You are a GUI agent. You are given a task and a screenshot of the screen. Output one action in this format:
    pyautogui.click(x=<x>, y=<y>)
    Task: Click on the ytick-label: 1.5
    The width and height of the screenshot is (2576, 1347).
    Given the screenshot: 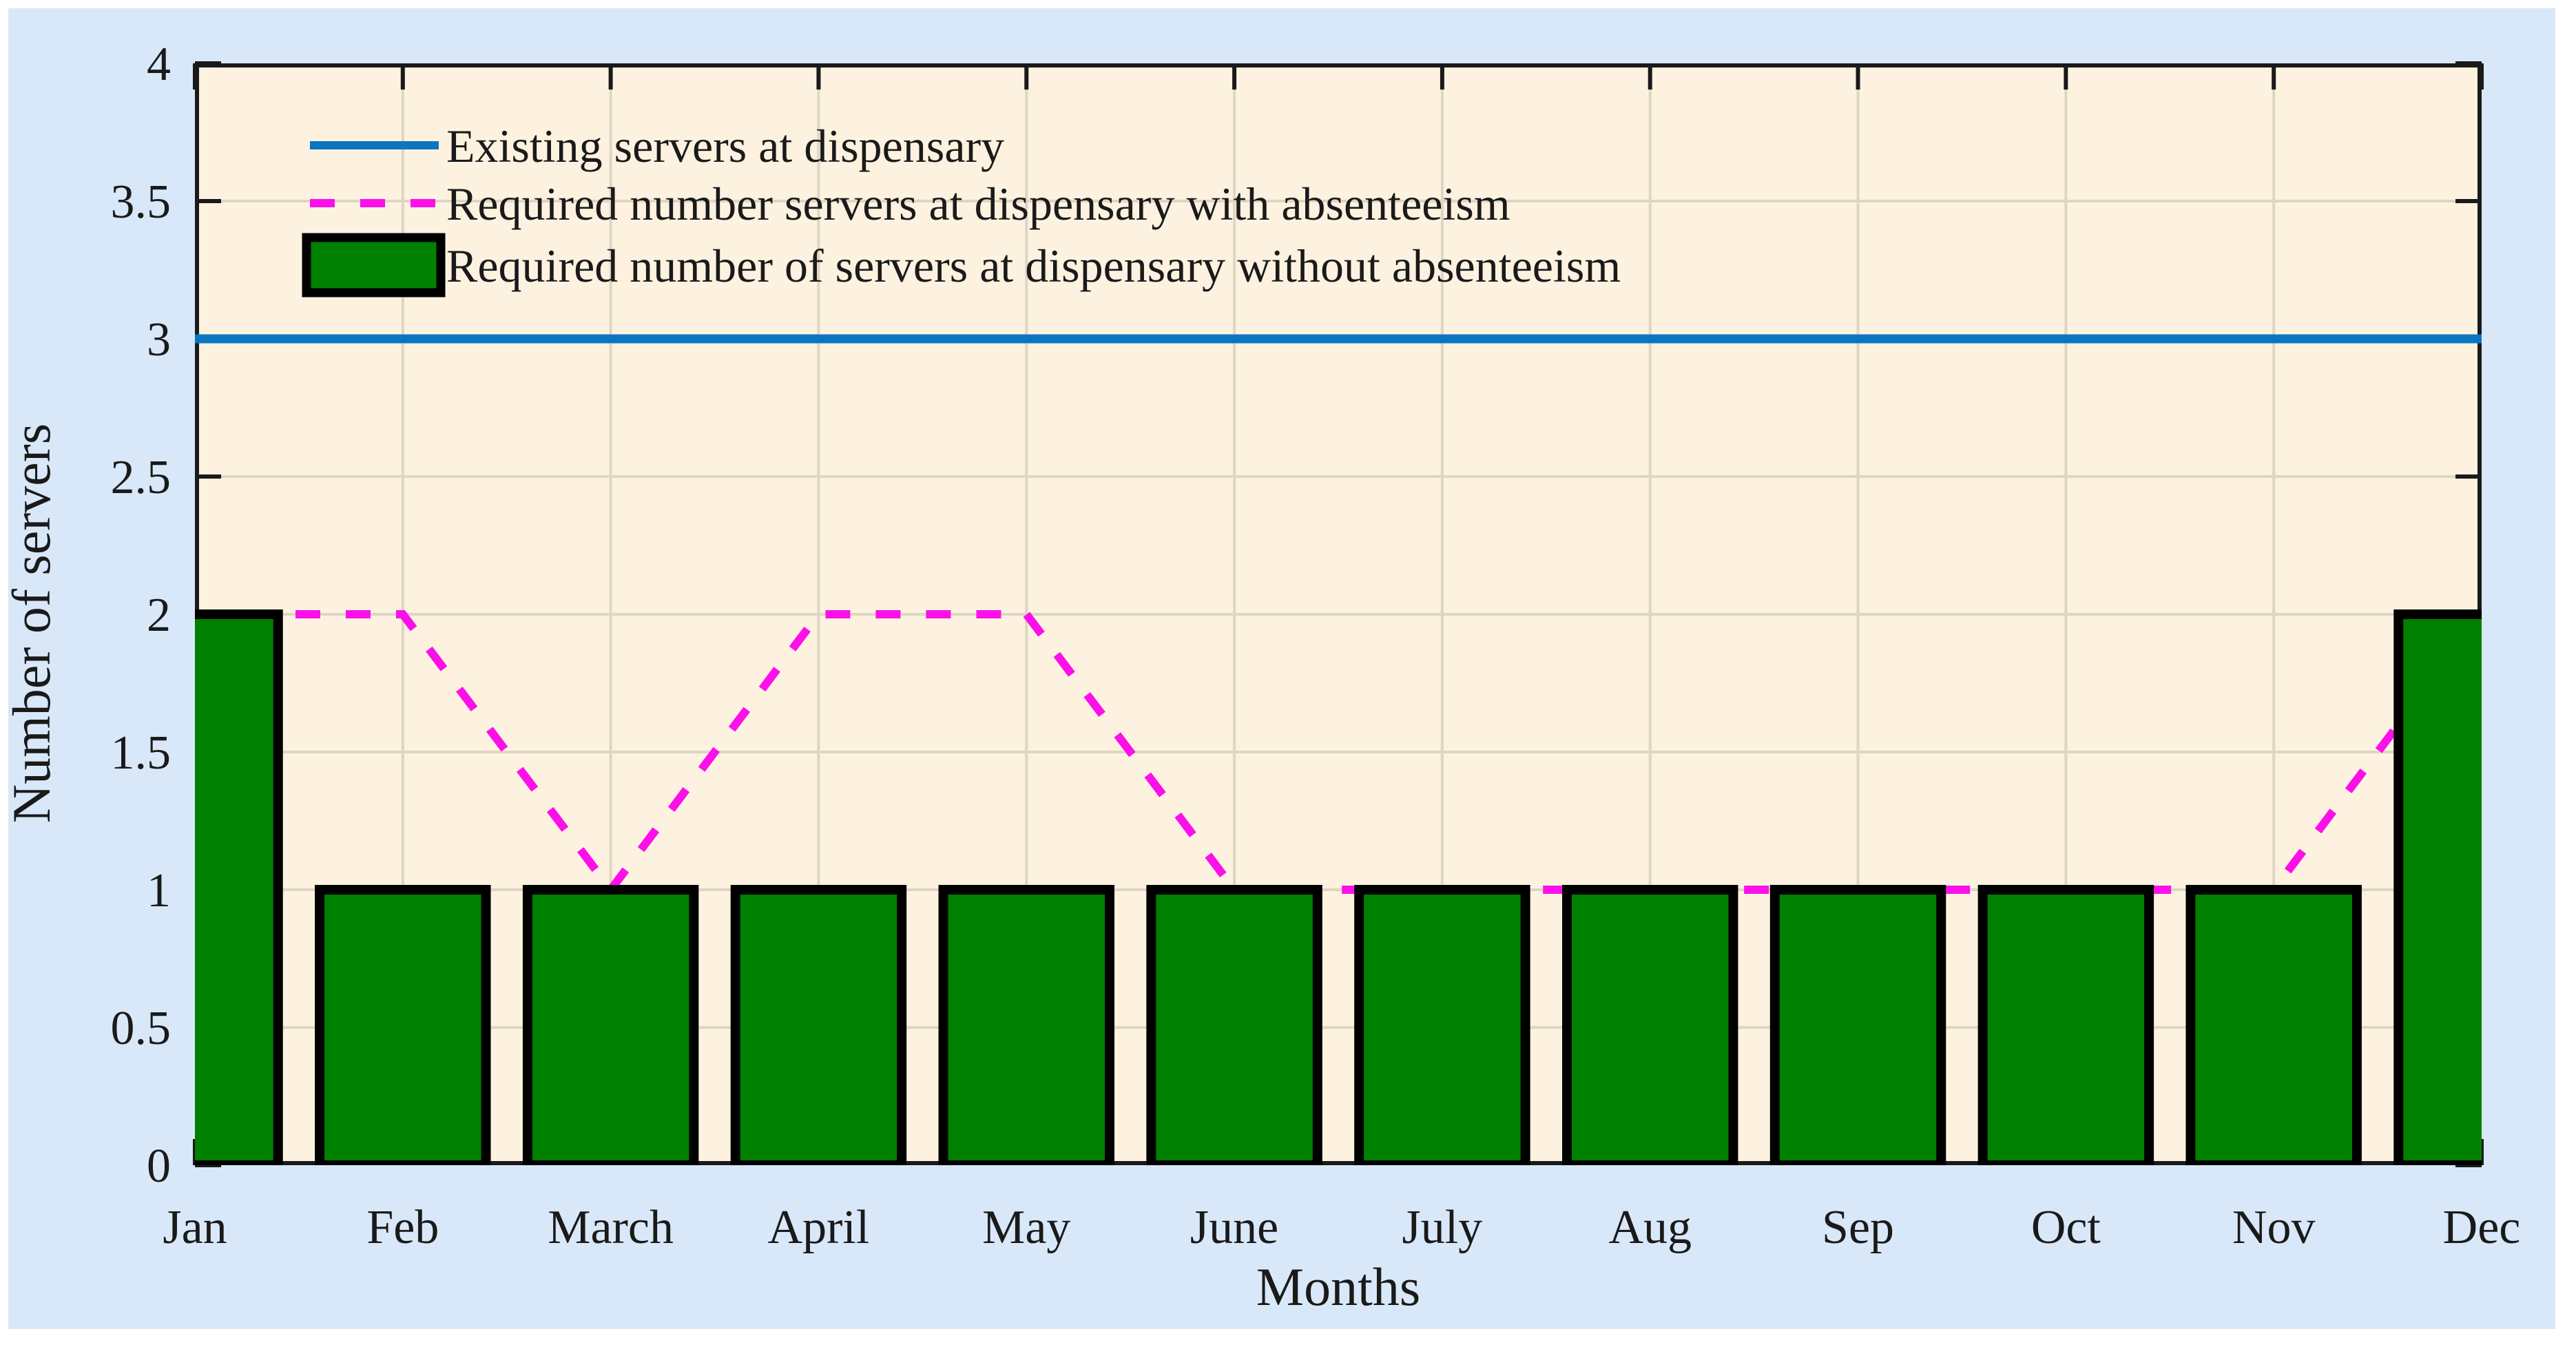 What is the action you would take?
    pyautogui.click(x=141, y=753)
    